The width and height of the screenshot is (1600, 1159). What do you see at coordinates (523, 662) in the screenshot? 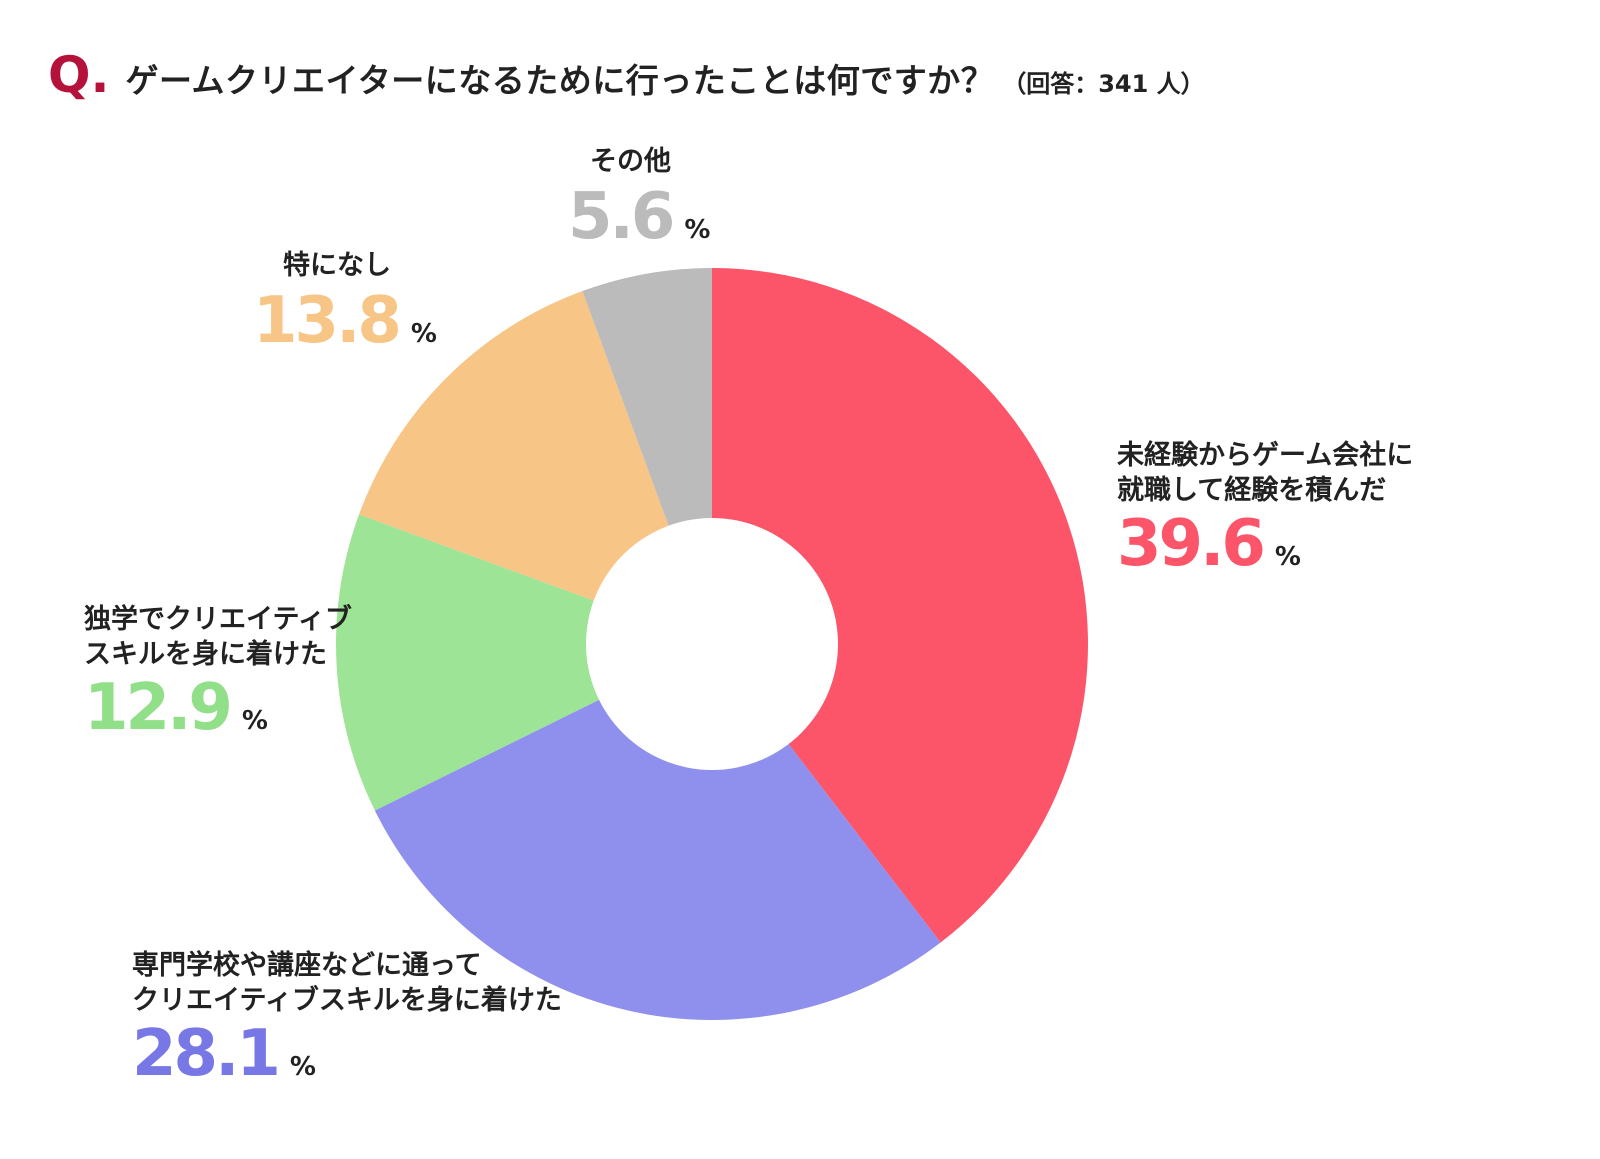
I see `slice-self-study` at bounding box center [523, 662].